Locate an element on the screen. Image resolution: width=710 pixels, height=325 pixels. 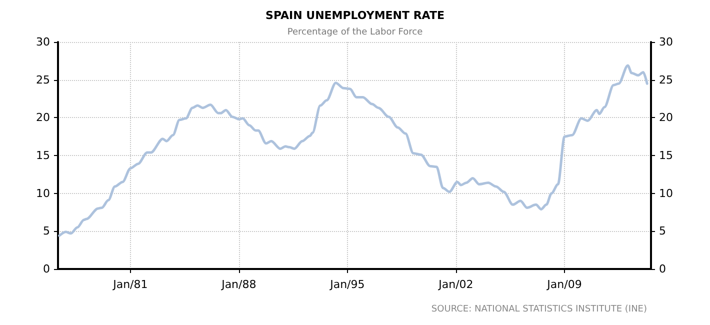
x-tick-label: Jan/02 is located at coordinates (456, 284).